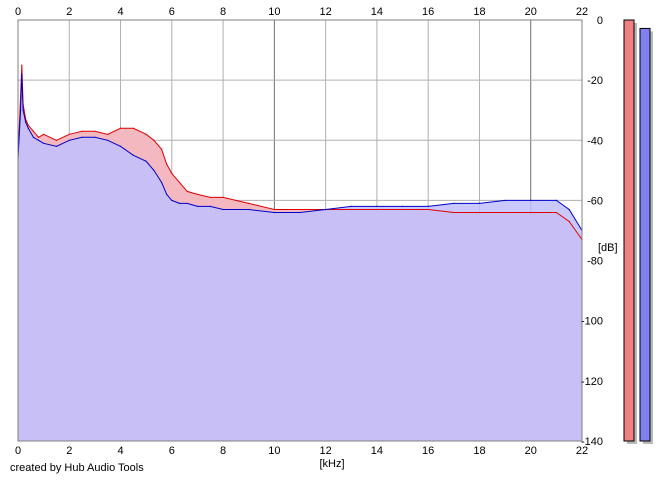  I want to click on x-tick-top-12: 12, so click(326, 12).